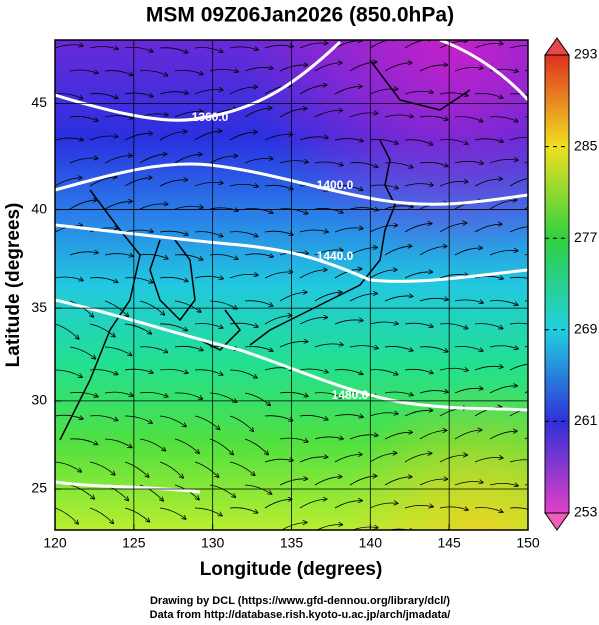  What do you see at coordinates (586, 237) in the screenshot?
I see `colorbar-tick-label: 277` at bounding box center [586, 237].